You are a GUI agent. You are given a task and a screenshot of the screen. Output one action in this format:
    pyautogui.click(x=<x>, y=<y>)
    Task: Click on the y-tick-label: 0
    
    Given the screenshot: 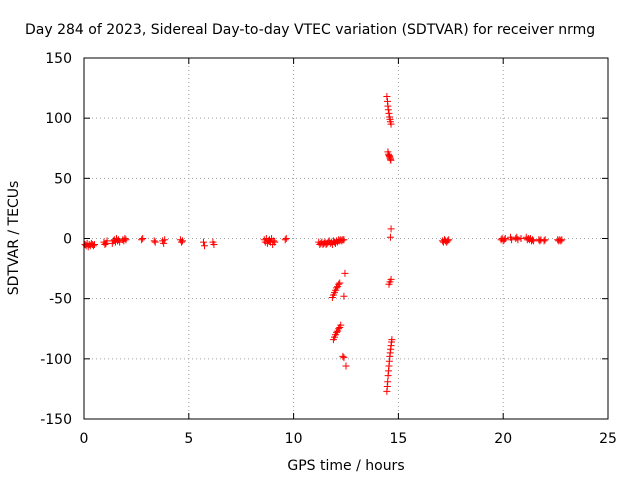 What is the action you would take?
    pyautogui.click(x=67, y=240)
    